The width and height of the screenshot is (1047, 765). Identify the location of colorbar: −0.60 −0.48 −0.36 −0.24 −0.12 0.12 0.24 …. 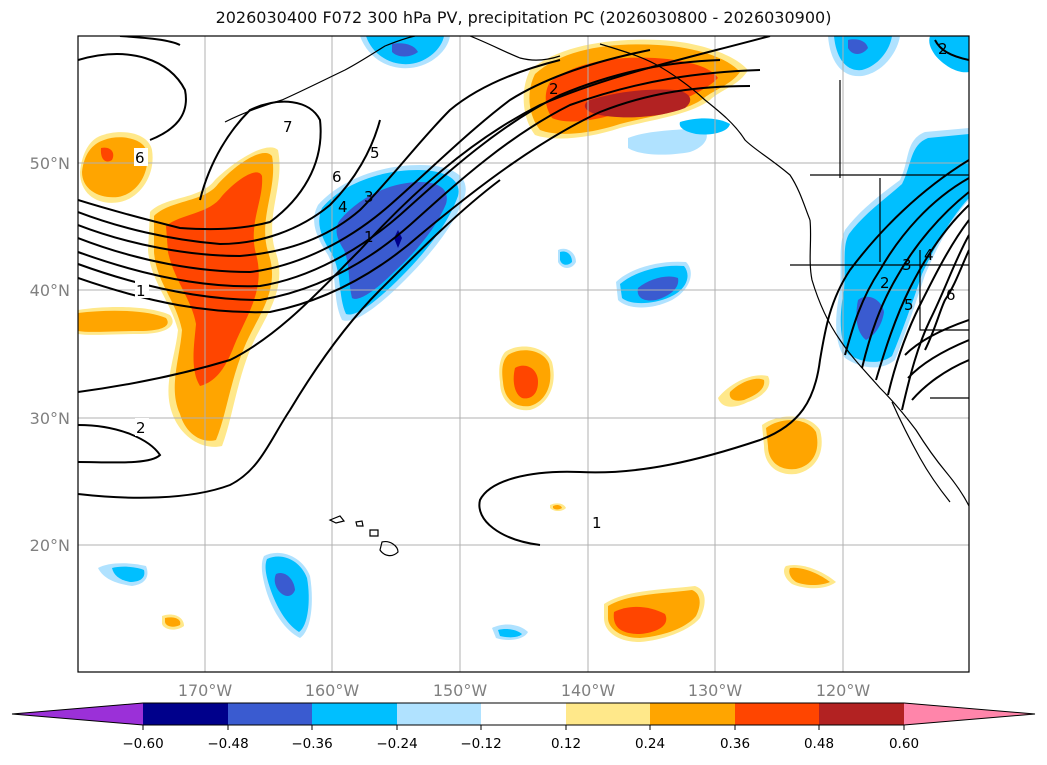
(523, 727).